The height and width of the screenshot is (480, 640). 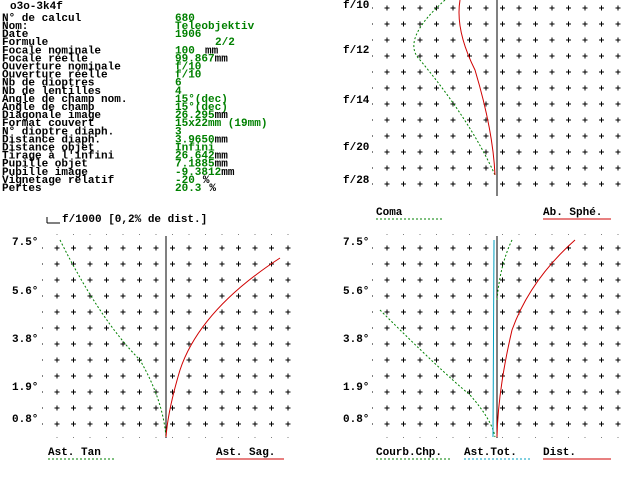 I want to click on field-label: Distance diaph., so click(x=51, y=140).